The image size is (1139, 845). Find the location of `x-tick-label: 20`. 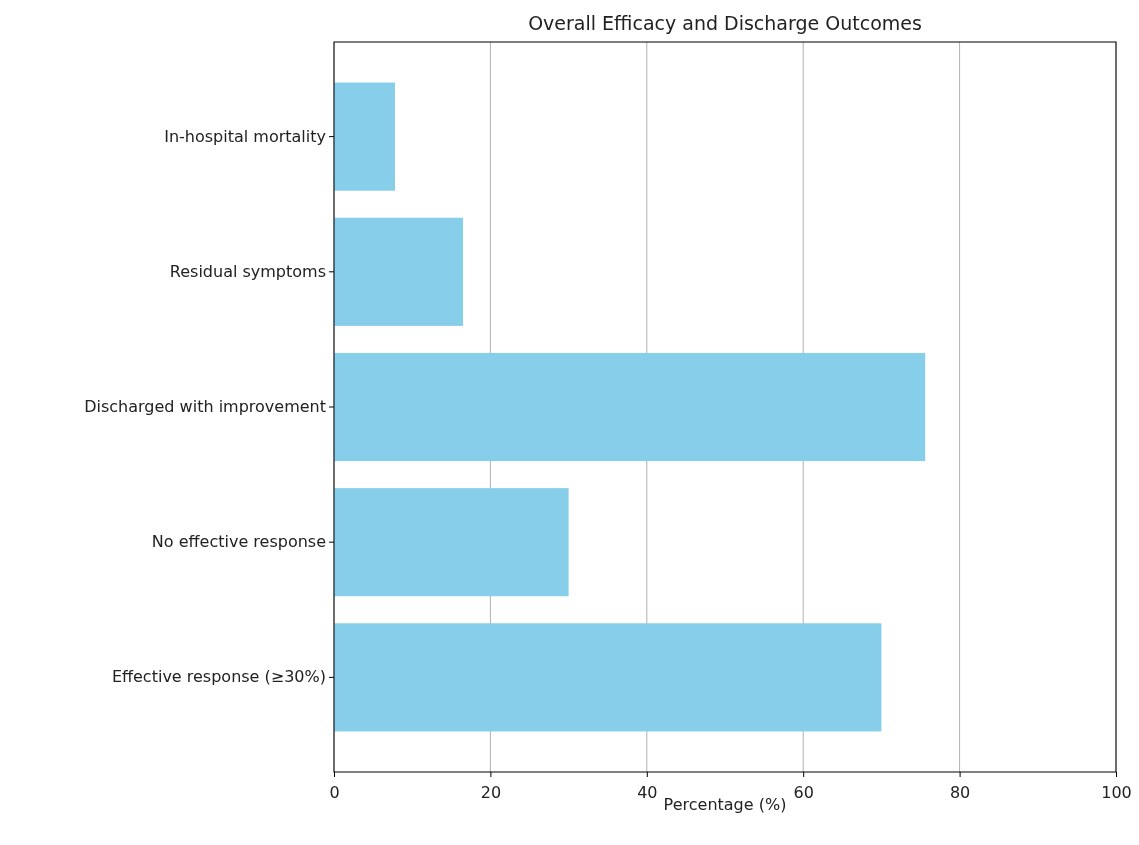

x-tick-label: 20 is located at coordinates (491, 792).